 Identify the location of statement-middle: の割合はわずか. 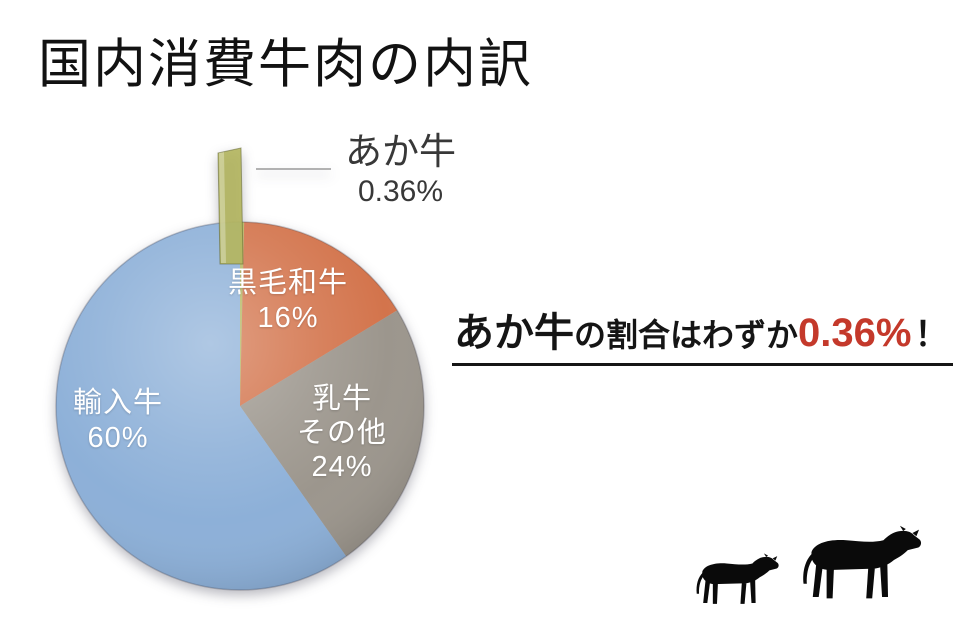
(686, 335).